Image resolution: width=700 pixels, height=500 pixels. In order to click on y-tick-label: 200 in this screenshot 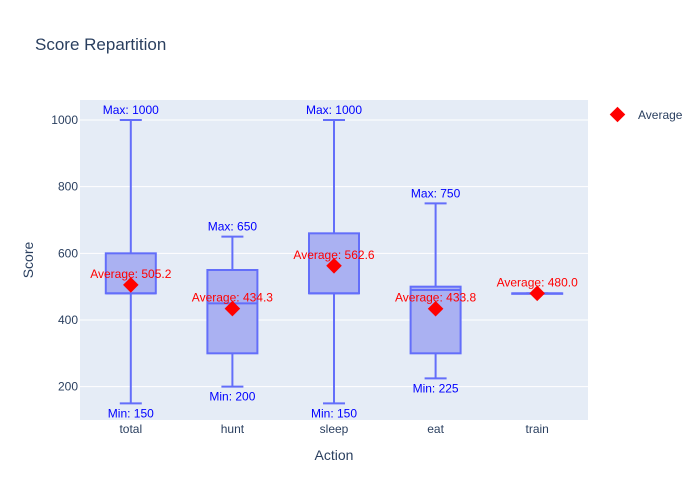, I will do `click(68, 387)`.